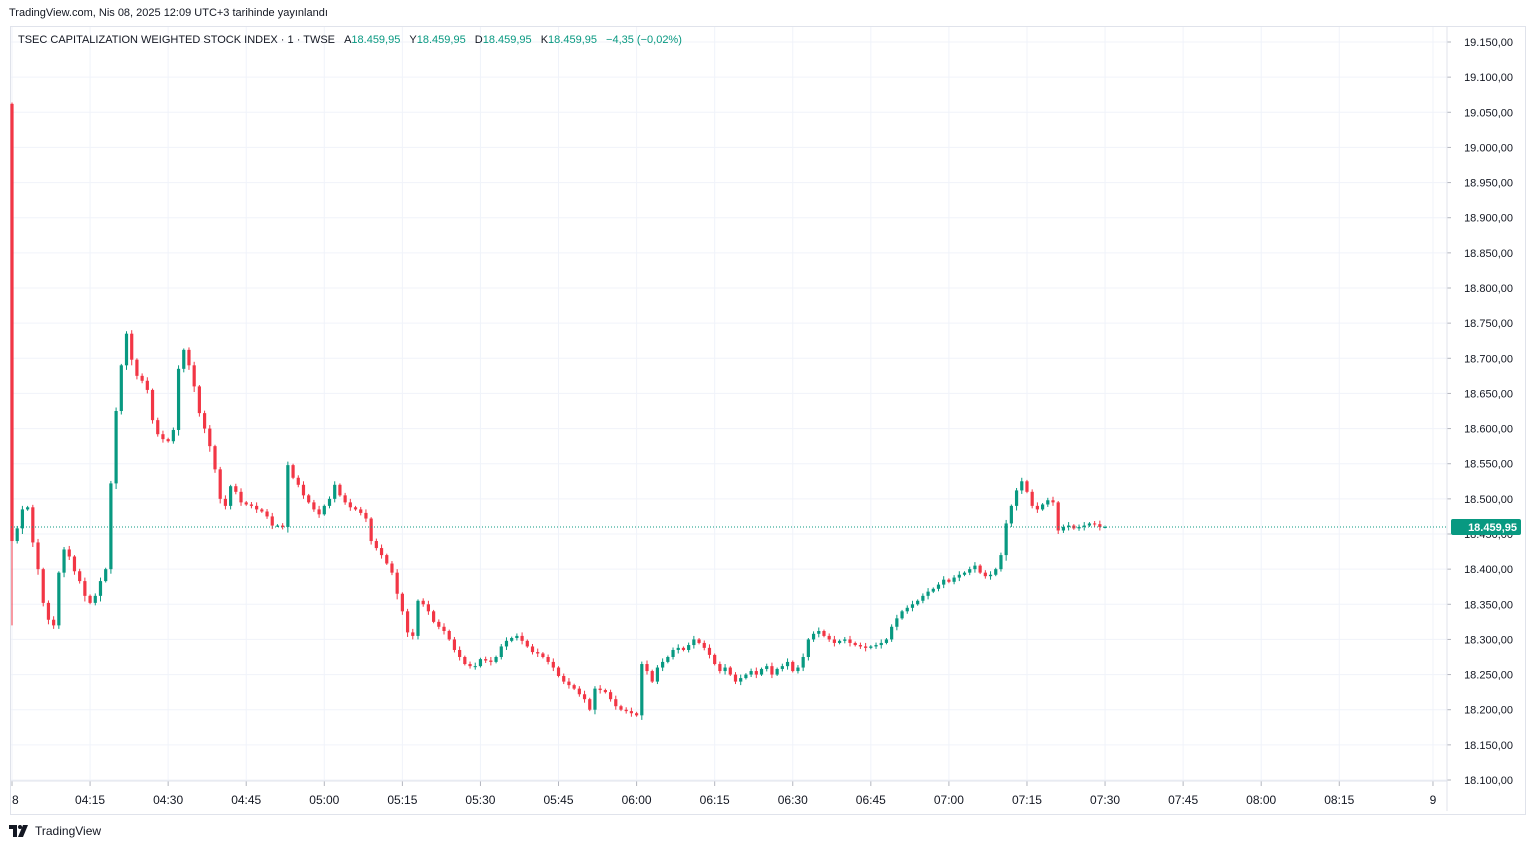  What do you see at coordinates (1486, 527) in the screenshot?
I see `last-price-tag` at bounding box center [1486, 527].